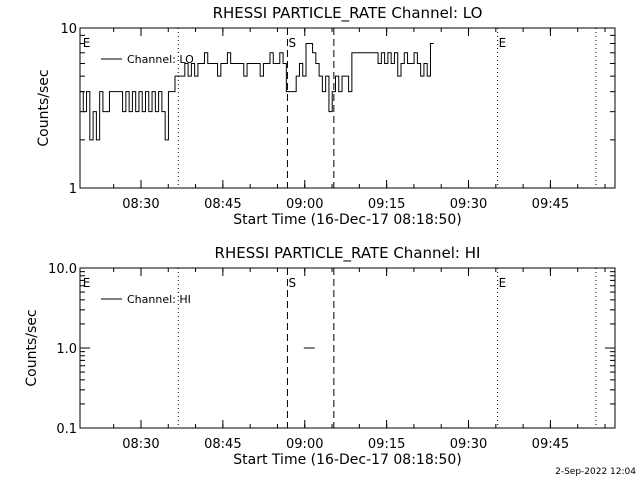 This screenshot has width=640, height=480. Describe the element at coordinates (73, 189) in the screenshot. I see `y-tick-label: 1` at that location.